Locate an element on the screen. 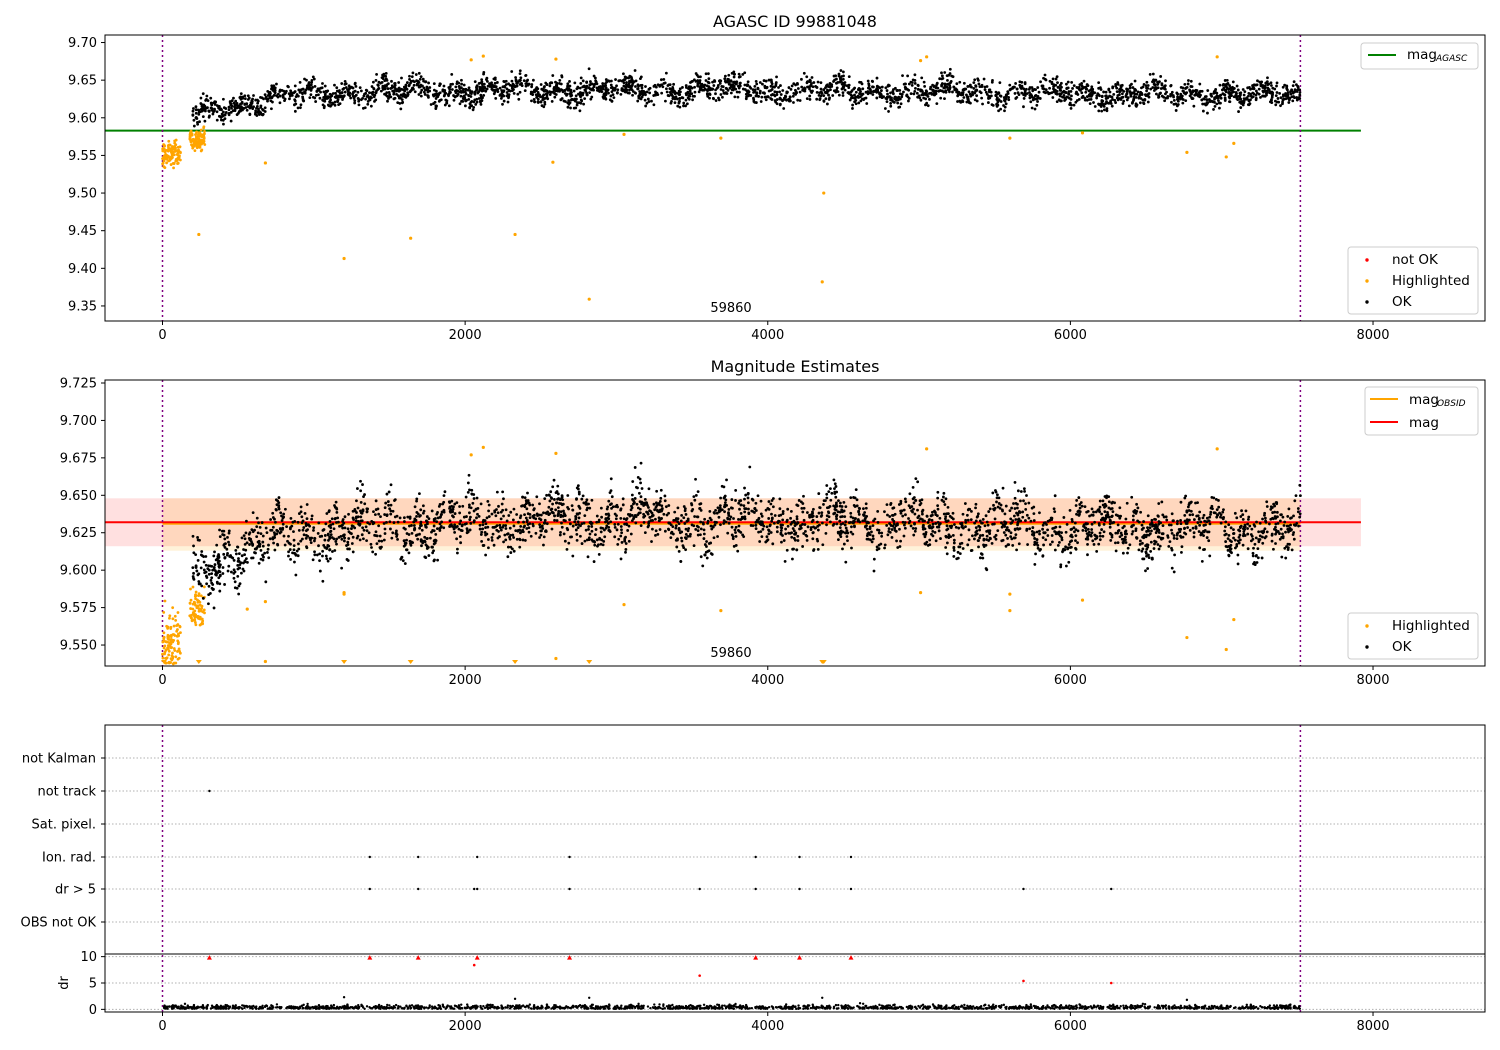 This screenshot has height=1050, width=1500. agasc-legend-highlighted: Highlighted is located at coordinates (1431, 281).